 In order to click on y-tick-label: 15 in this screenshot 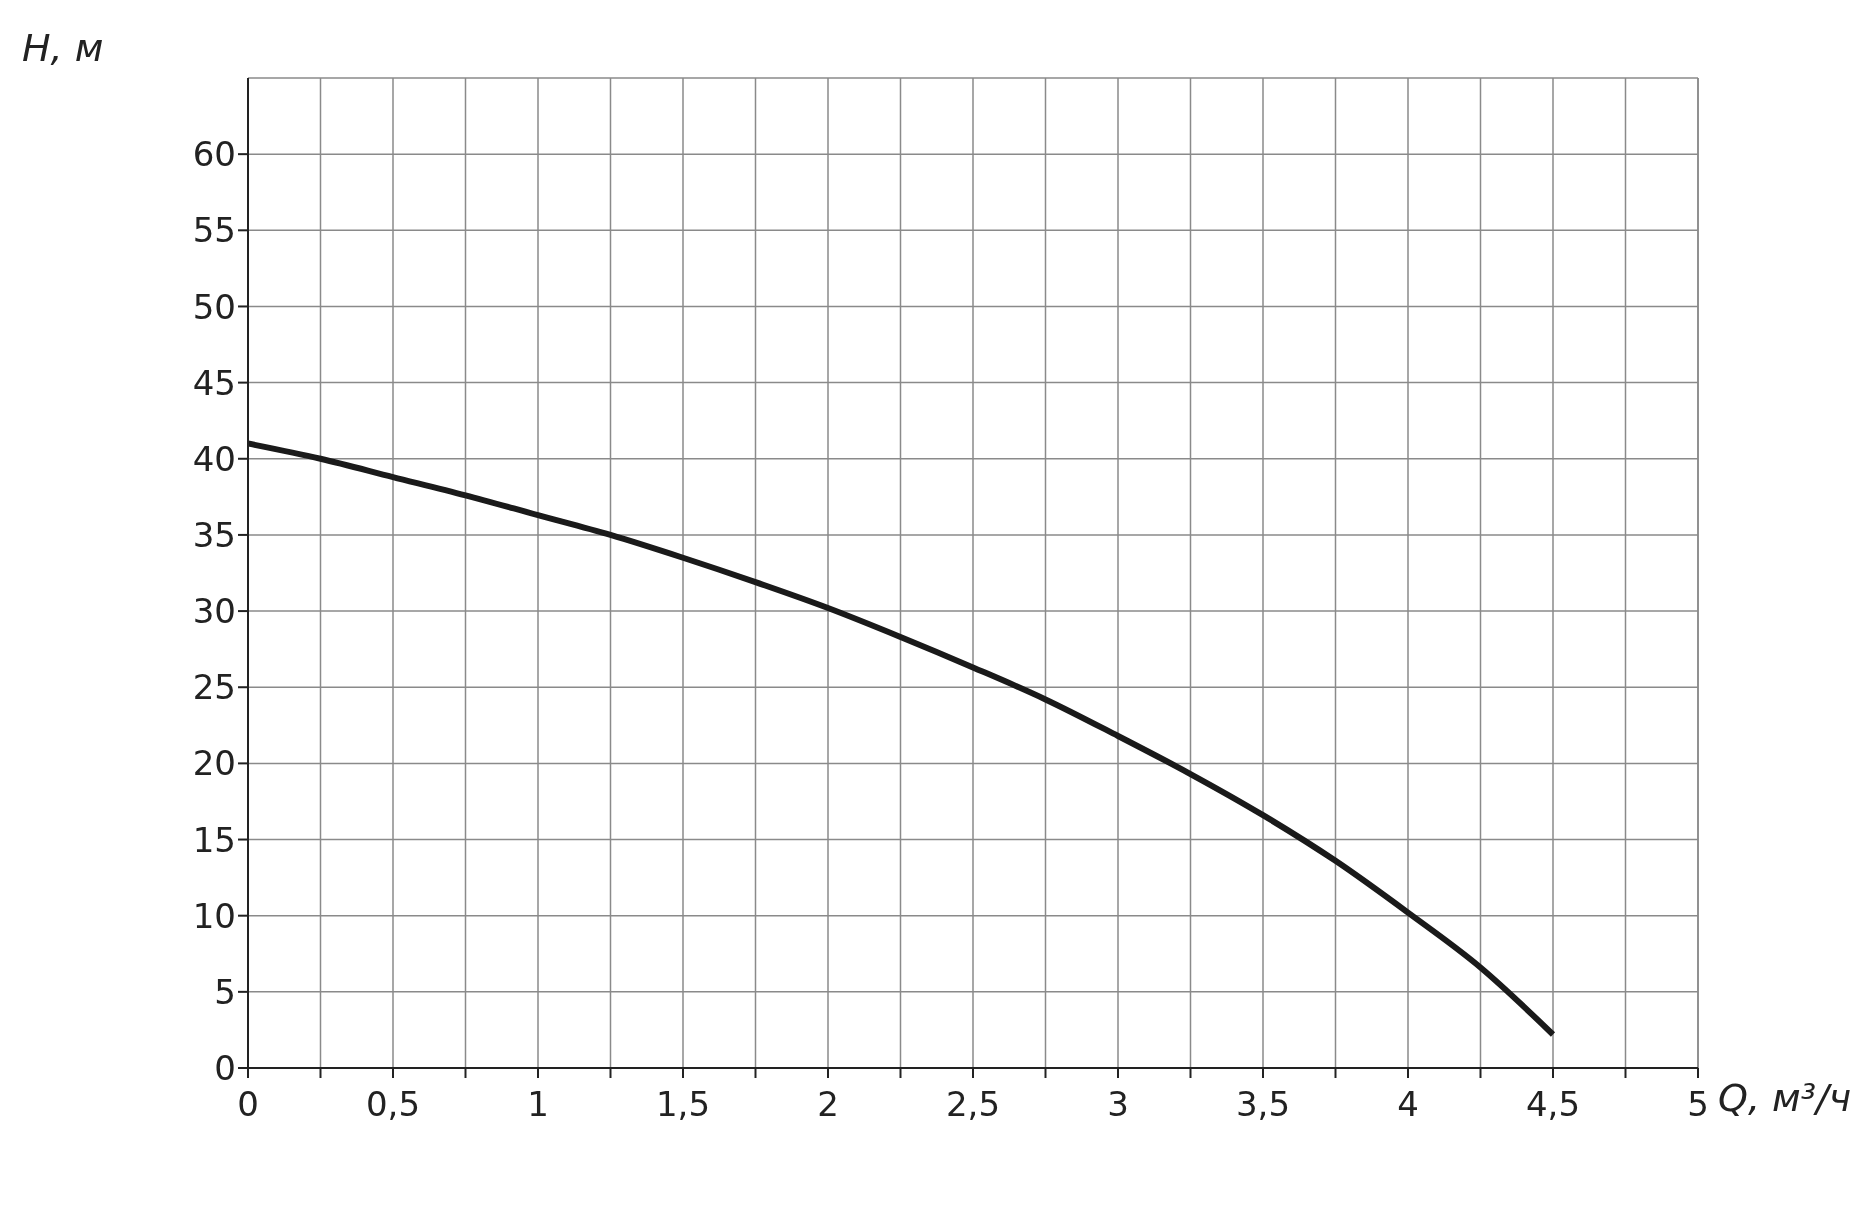, I will do `click(214, 839)`.